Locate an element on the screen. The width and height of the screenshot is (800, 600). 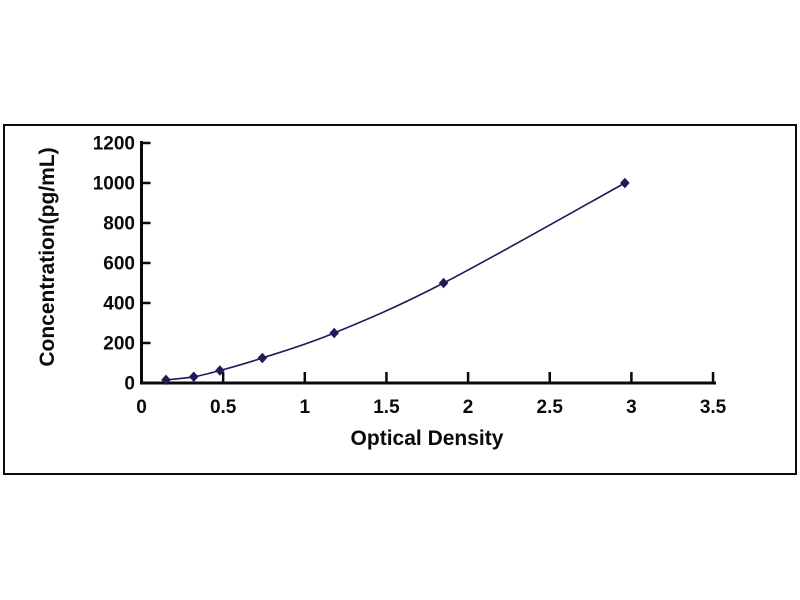
x-tick-label: 0 is located at coordinates (141, 407).